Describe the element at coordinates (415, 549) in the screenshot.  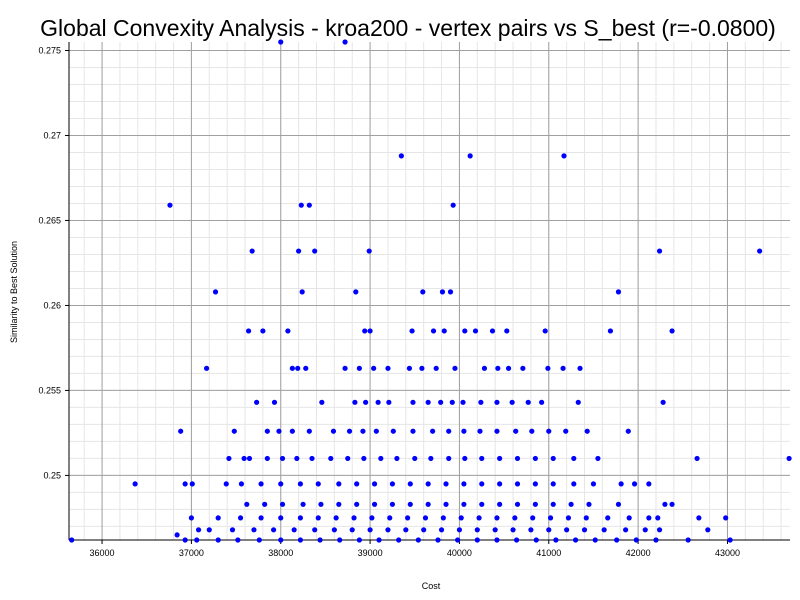
I see `x-axis-ticks: 36000 37000 38000 39000 40000 41000 42000 43000` at that location.